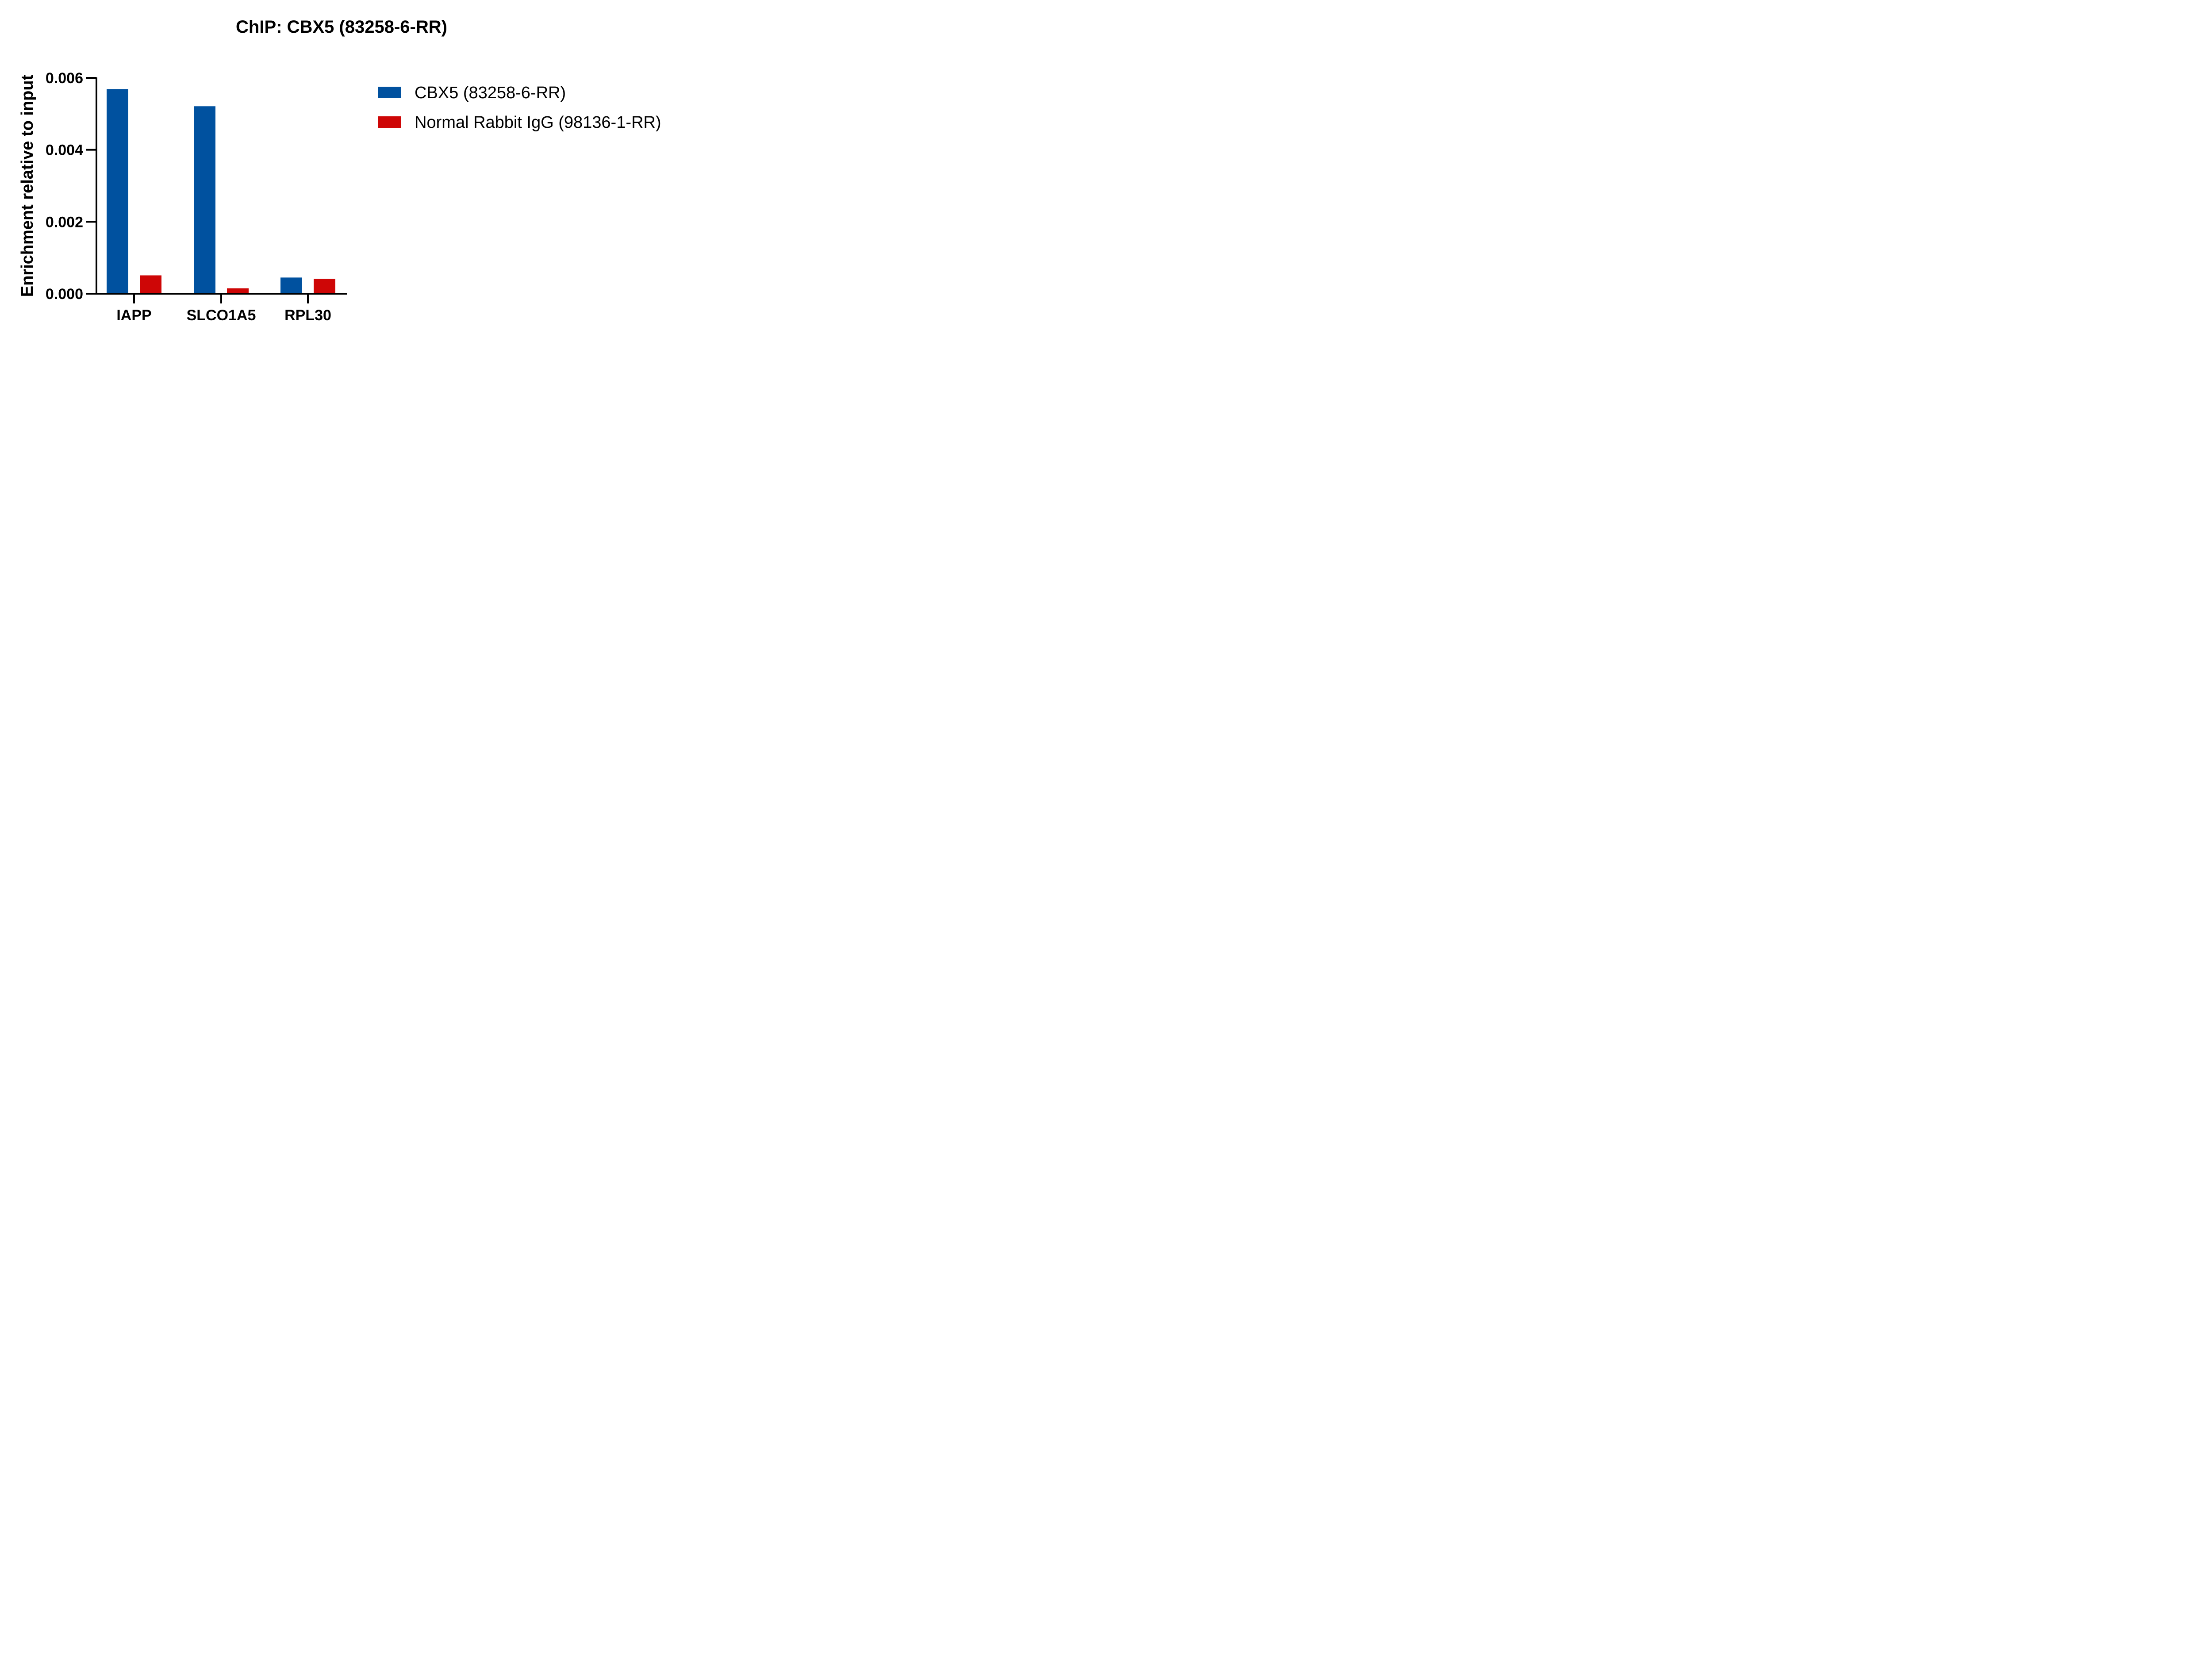 The height and width of the screenshot is (1661, 2212). Describe the element at coordinates (72, 186) in the screenshot. I see `y-axis: 0.000 0.002 0.004 0.006` at that location.